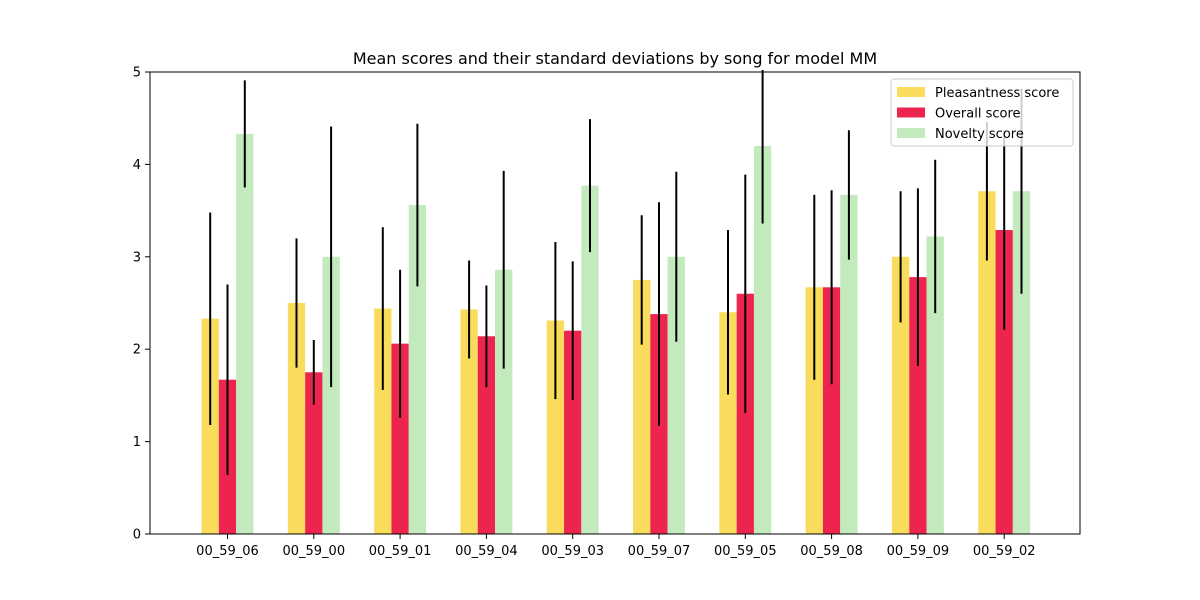  What do you see at coordinates (137, 257) in the screenshot?
I see `y-tick-label: 3` at bounding box center [137, 257].